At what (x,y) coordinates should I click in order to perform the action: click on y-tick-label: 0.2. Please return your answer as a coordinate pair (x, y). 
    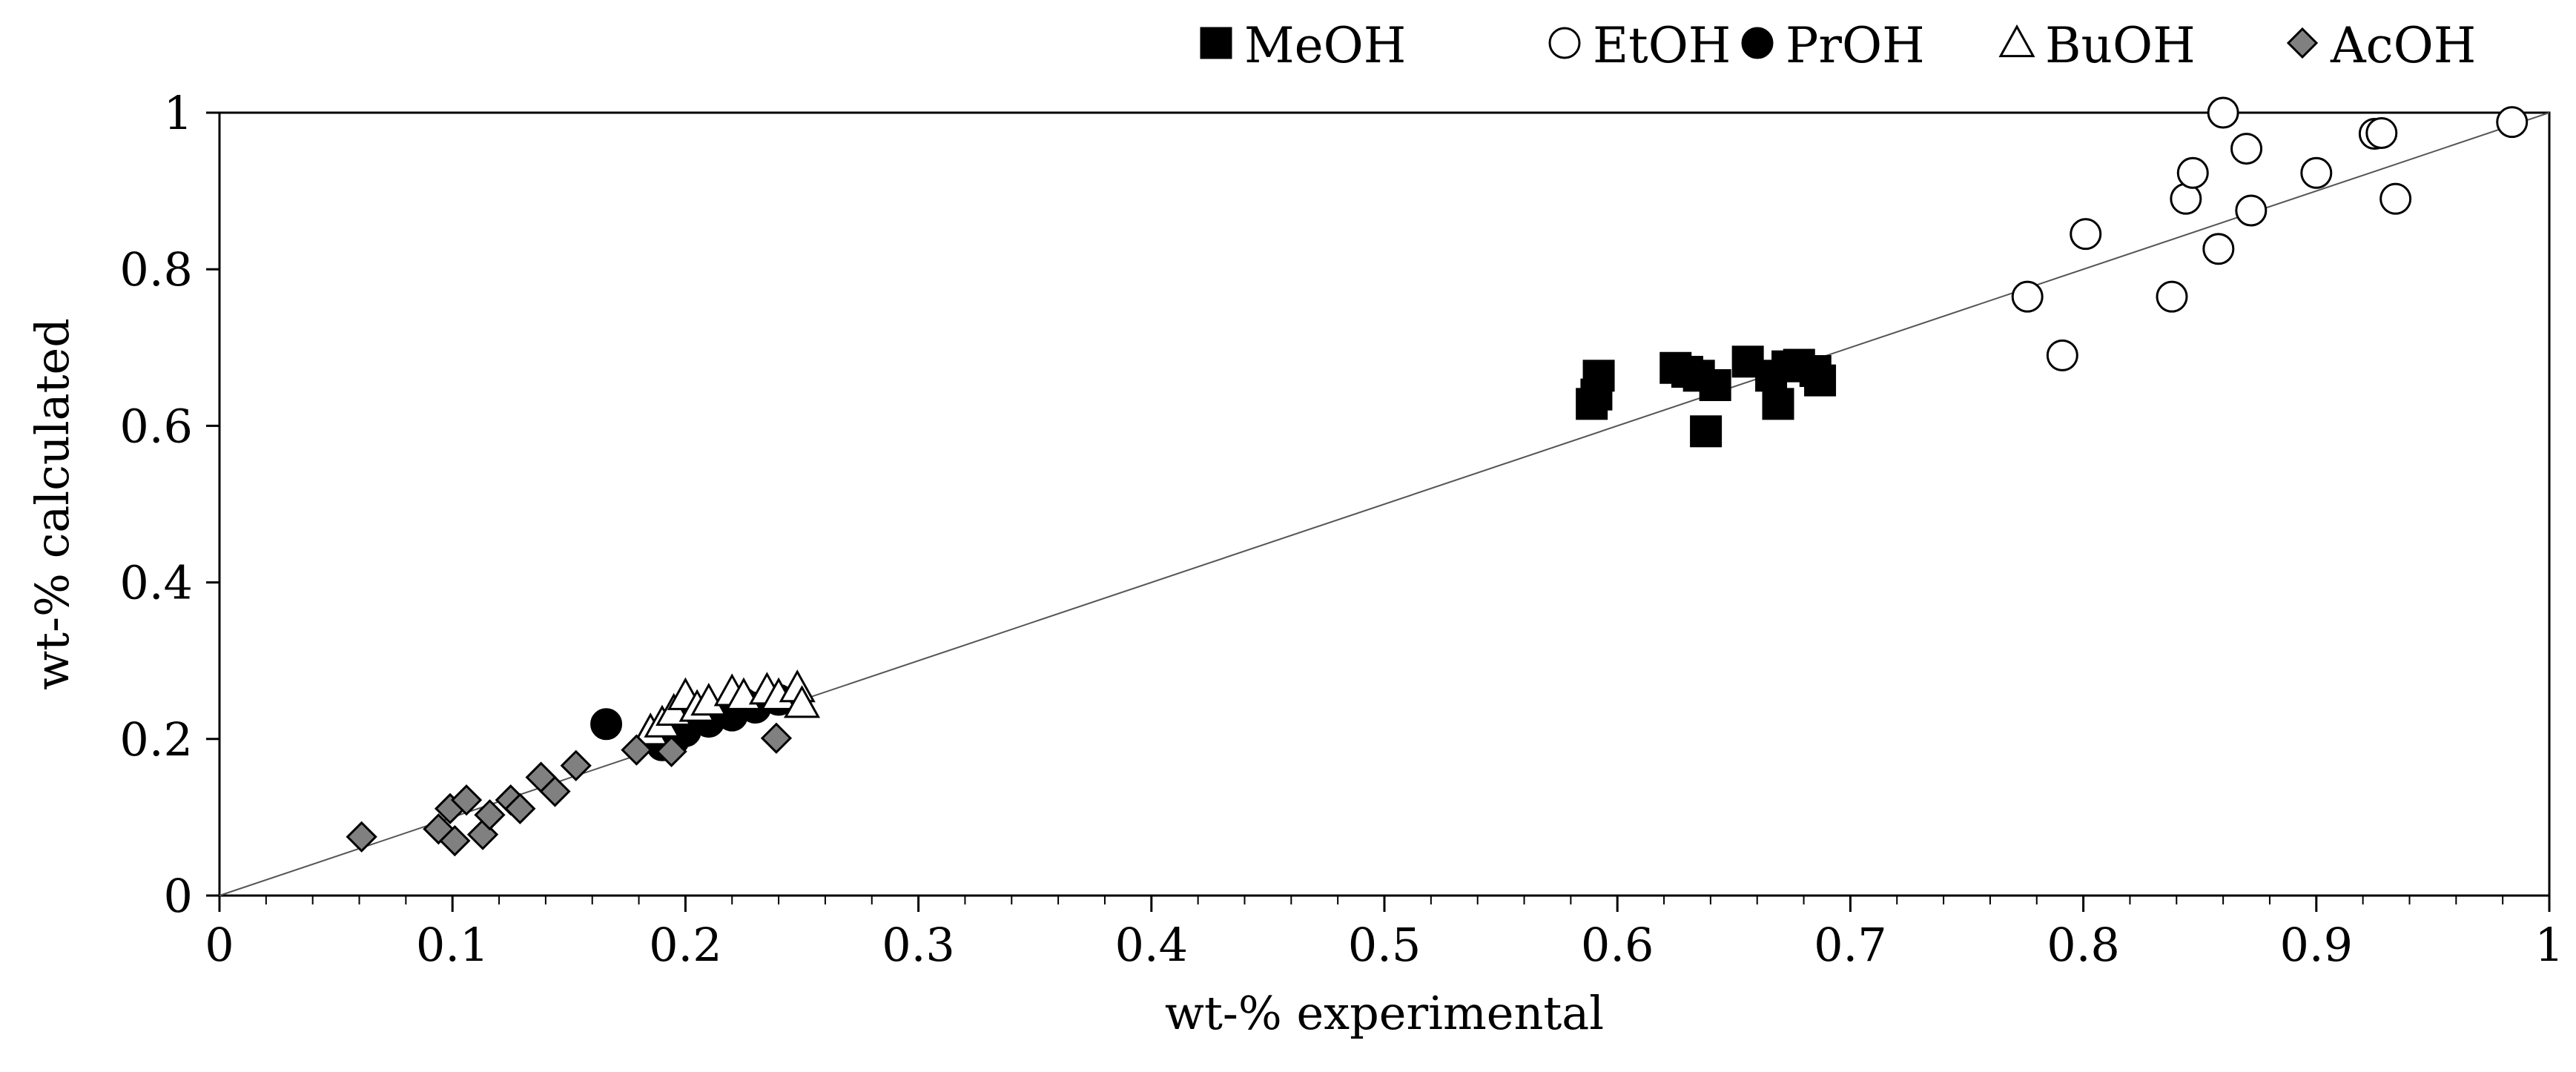
    Looking at the image, I should click on (156, 739).